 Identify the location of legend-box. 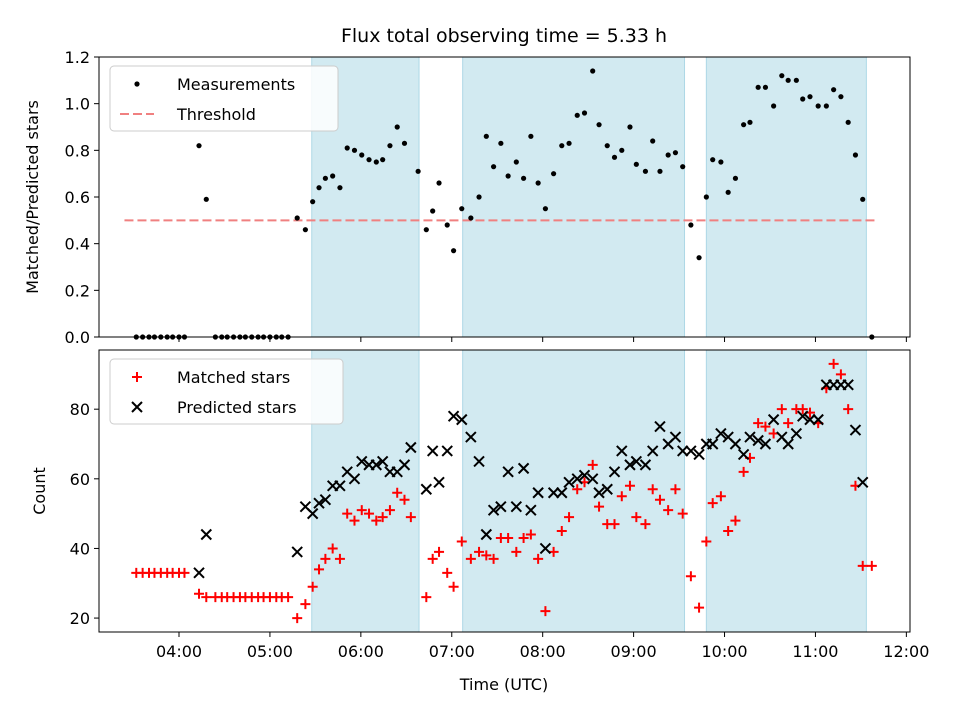
(226, 391).